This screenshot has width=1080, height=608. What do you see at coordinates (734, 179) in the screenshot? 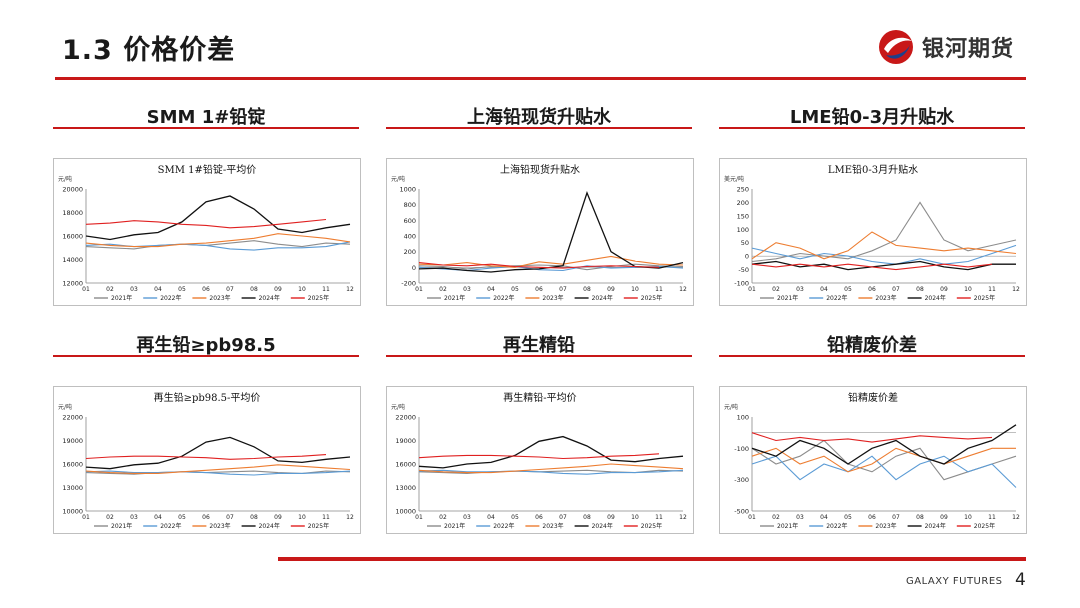
I see `y-axis-unit: 美元/吨` at bounding box center [734, 179].